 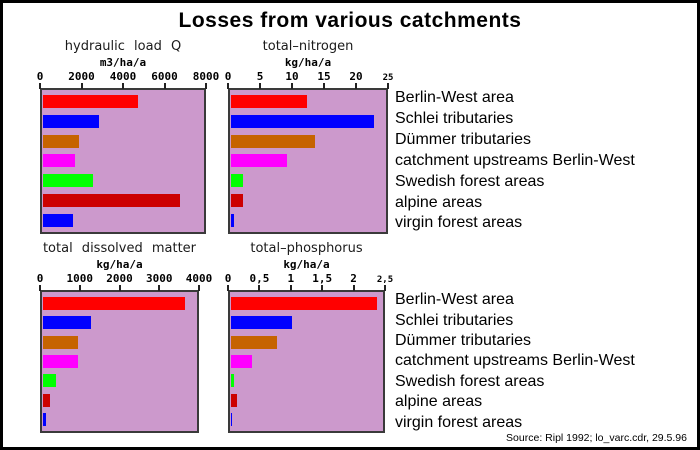 I want to click on x-tick-label: 3000, so click(x=159, y=278).